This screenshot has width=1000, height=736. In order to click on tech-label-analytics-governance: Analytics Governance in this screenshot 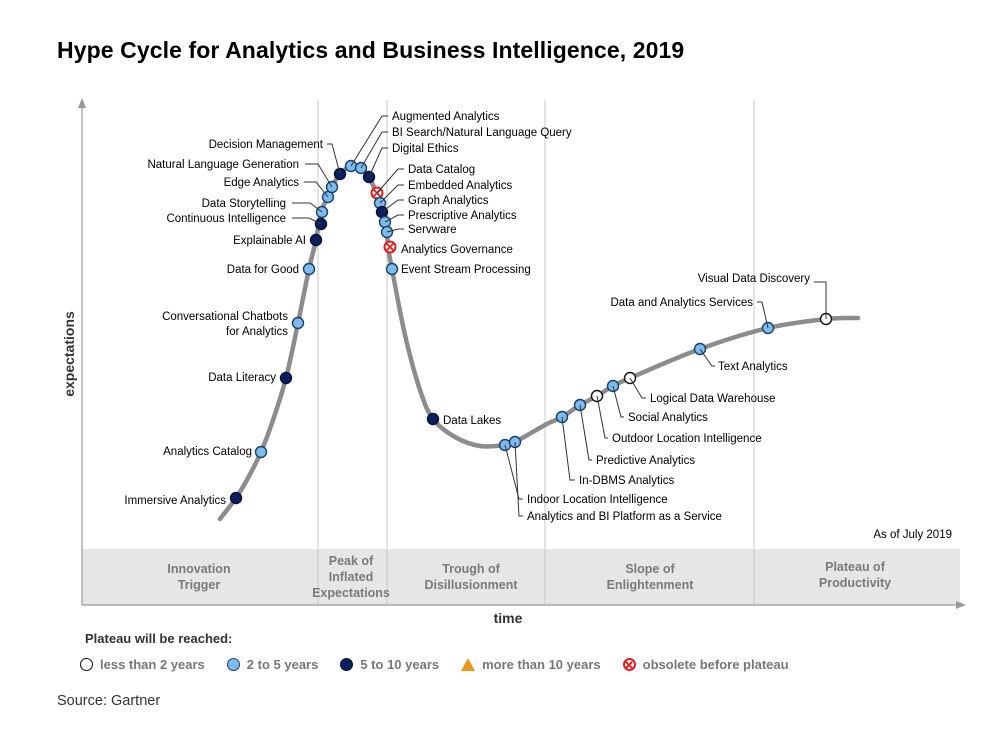, I will do `click(457, 250)`.